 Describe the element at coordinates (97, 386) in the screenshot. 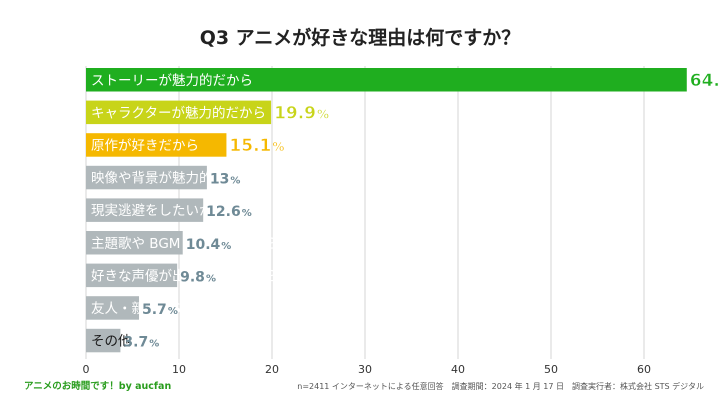

I see `footer-credit: アニメのお時間です！by aucfan` at that location.